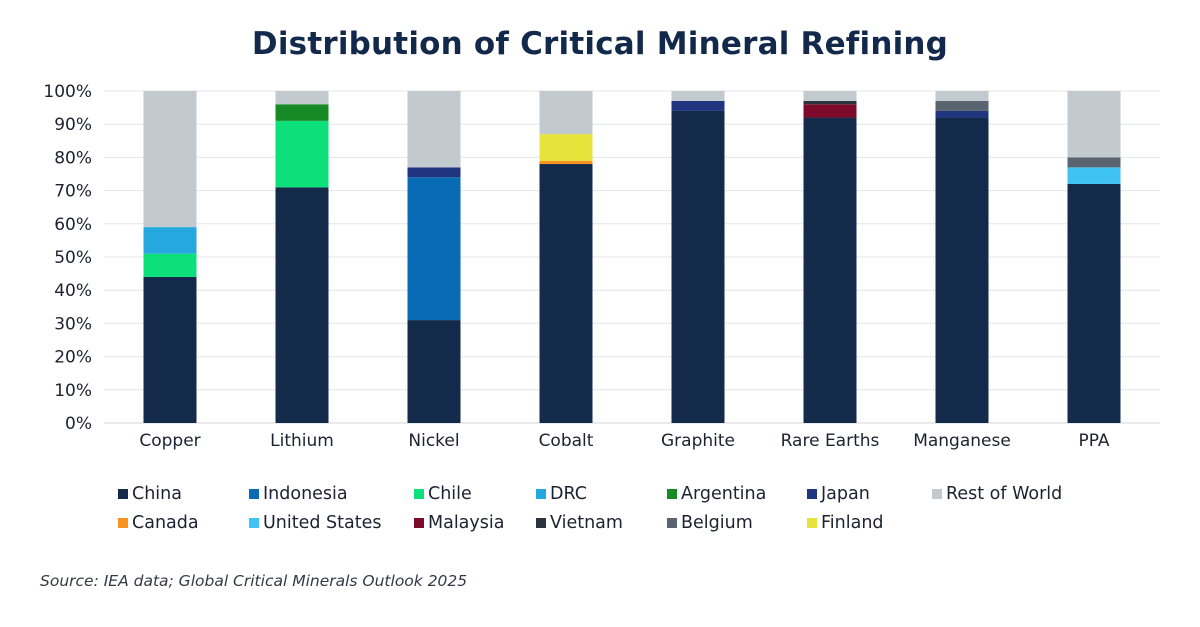  What do you see at coordinates (434, 249) in the screenshot?
I see `bar-nickel-indonesia` at bounding box center [434, 249].